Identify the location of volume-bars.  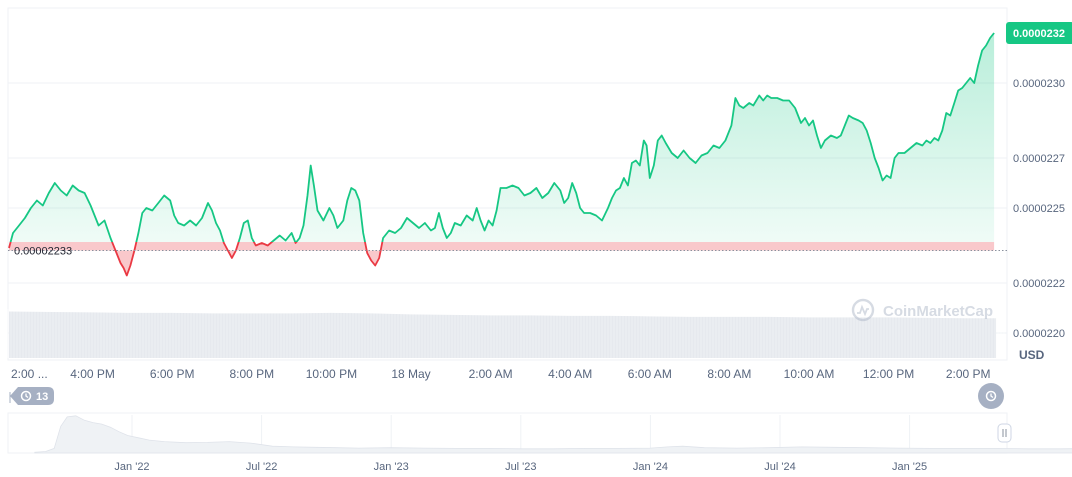
(506, 333).